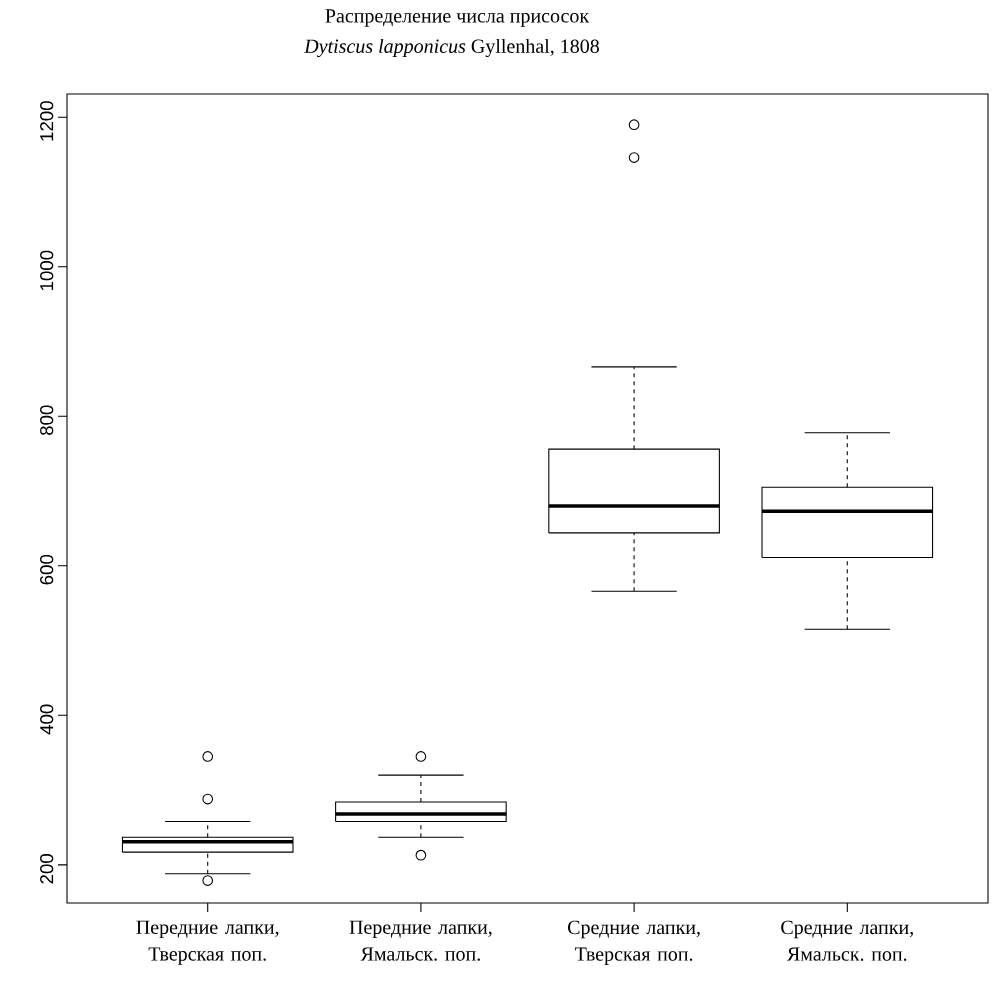 Image resolution: width=999 pixels, height=1008 pixels. What do you see at coordinates (457, 18) in the screenshot?
I see `chart-title: Распределение числа присосок` at bounding box center [457, 18].